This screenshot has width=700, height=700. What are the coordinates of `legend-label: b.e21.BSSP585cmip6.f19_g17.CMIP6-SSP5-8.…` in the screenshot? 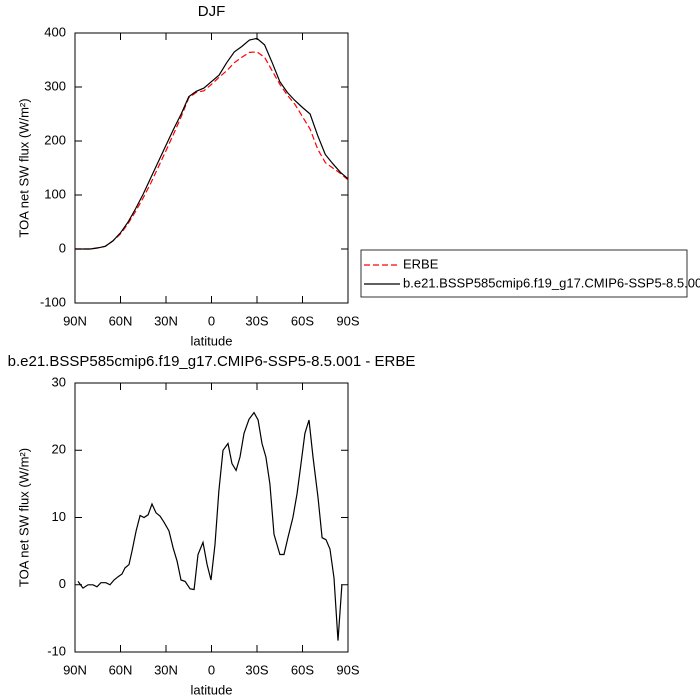 It's located at (551, 282).